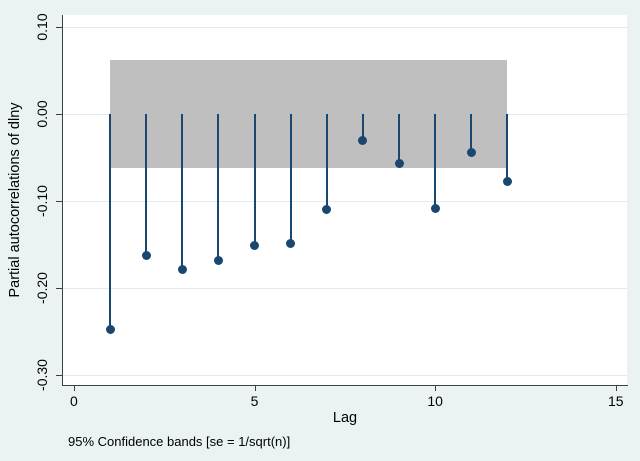 The height and width of the screenshot is (461, 640). Describe the element at coordinates (59, 201) in the screenshot. I see `y-tick--0.10` at that location.